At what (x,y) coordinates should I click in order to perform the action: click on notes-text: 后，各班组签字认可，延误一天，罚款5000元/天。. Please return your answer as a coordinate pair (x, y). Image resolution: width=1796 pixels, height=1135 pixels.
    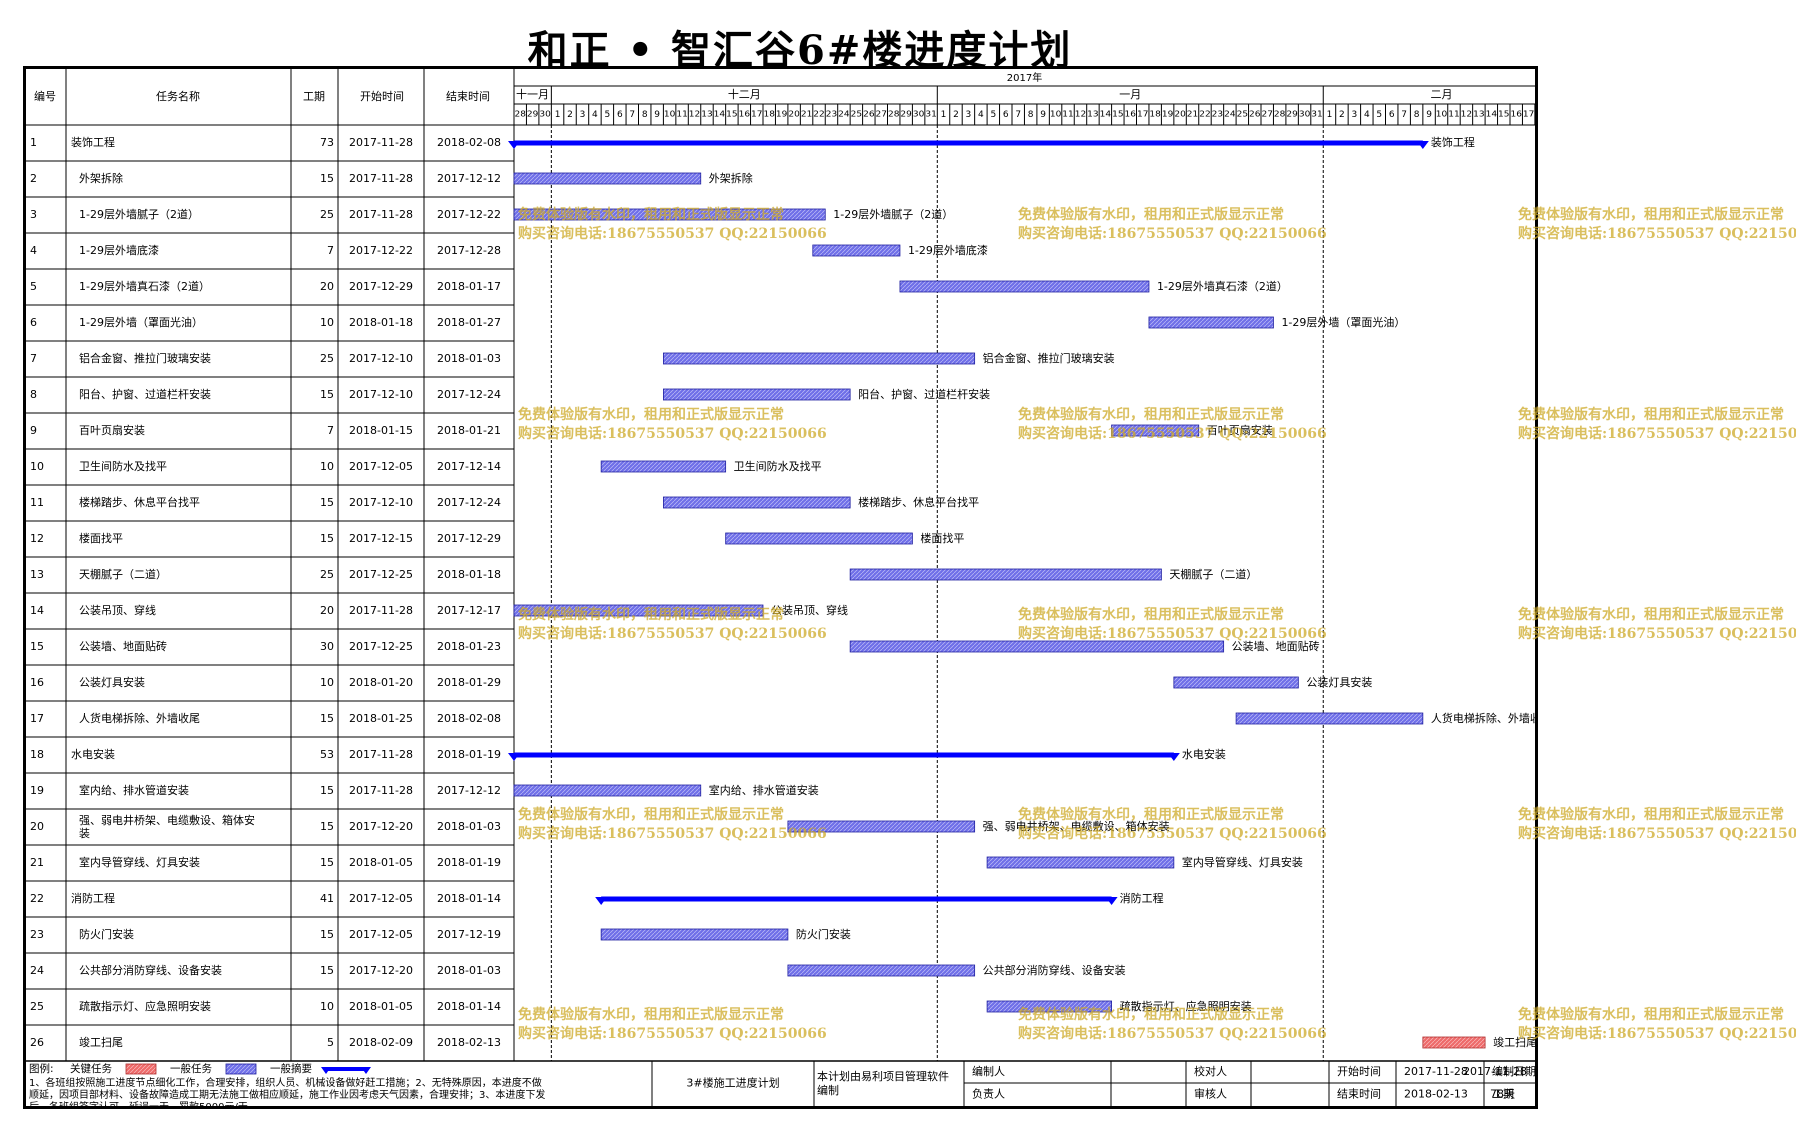
    Looking at the image, I should click on (143, 1103).